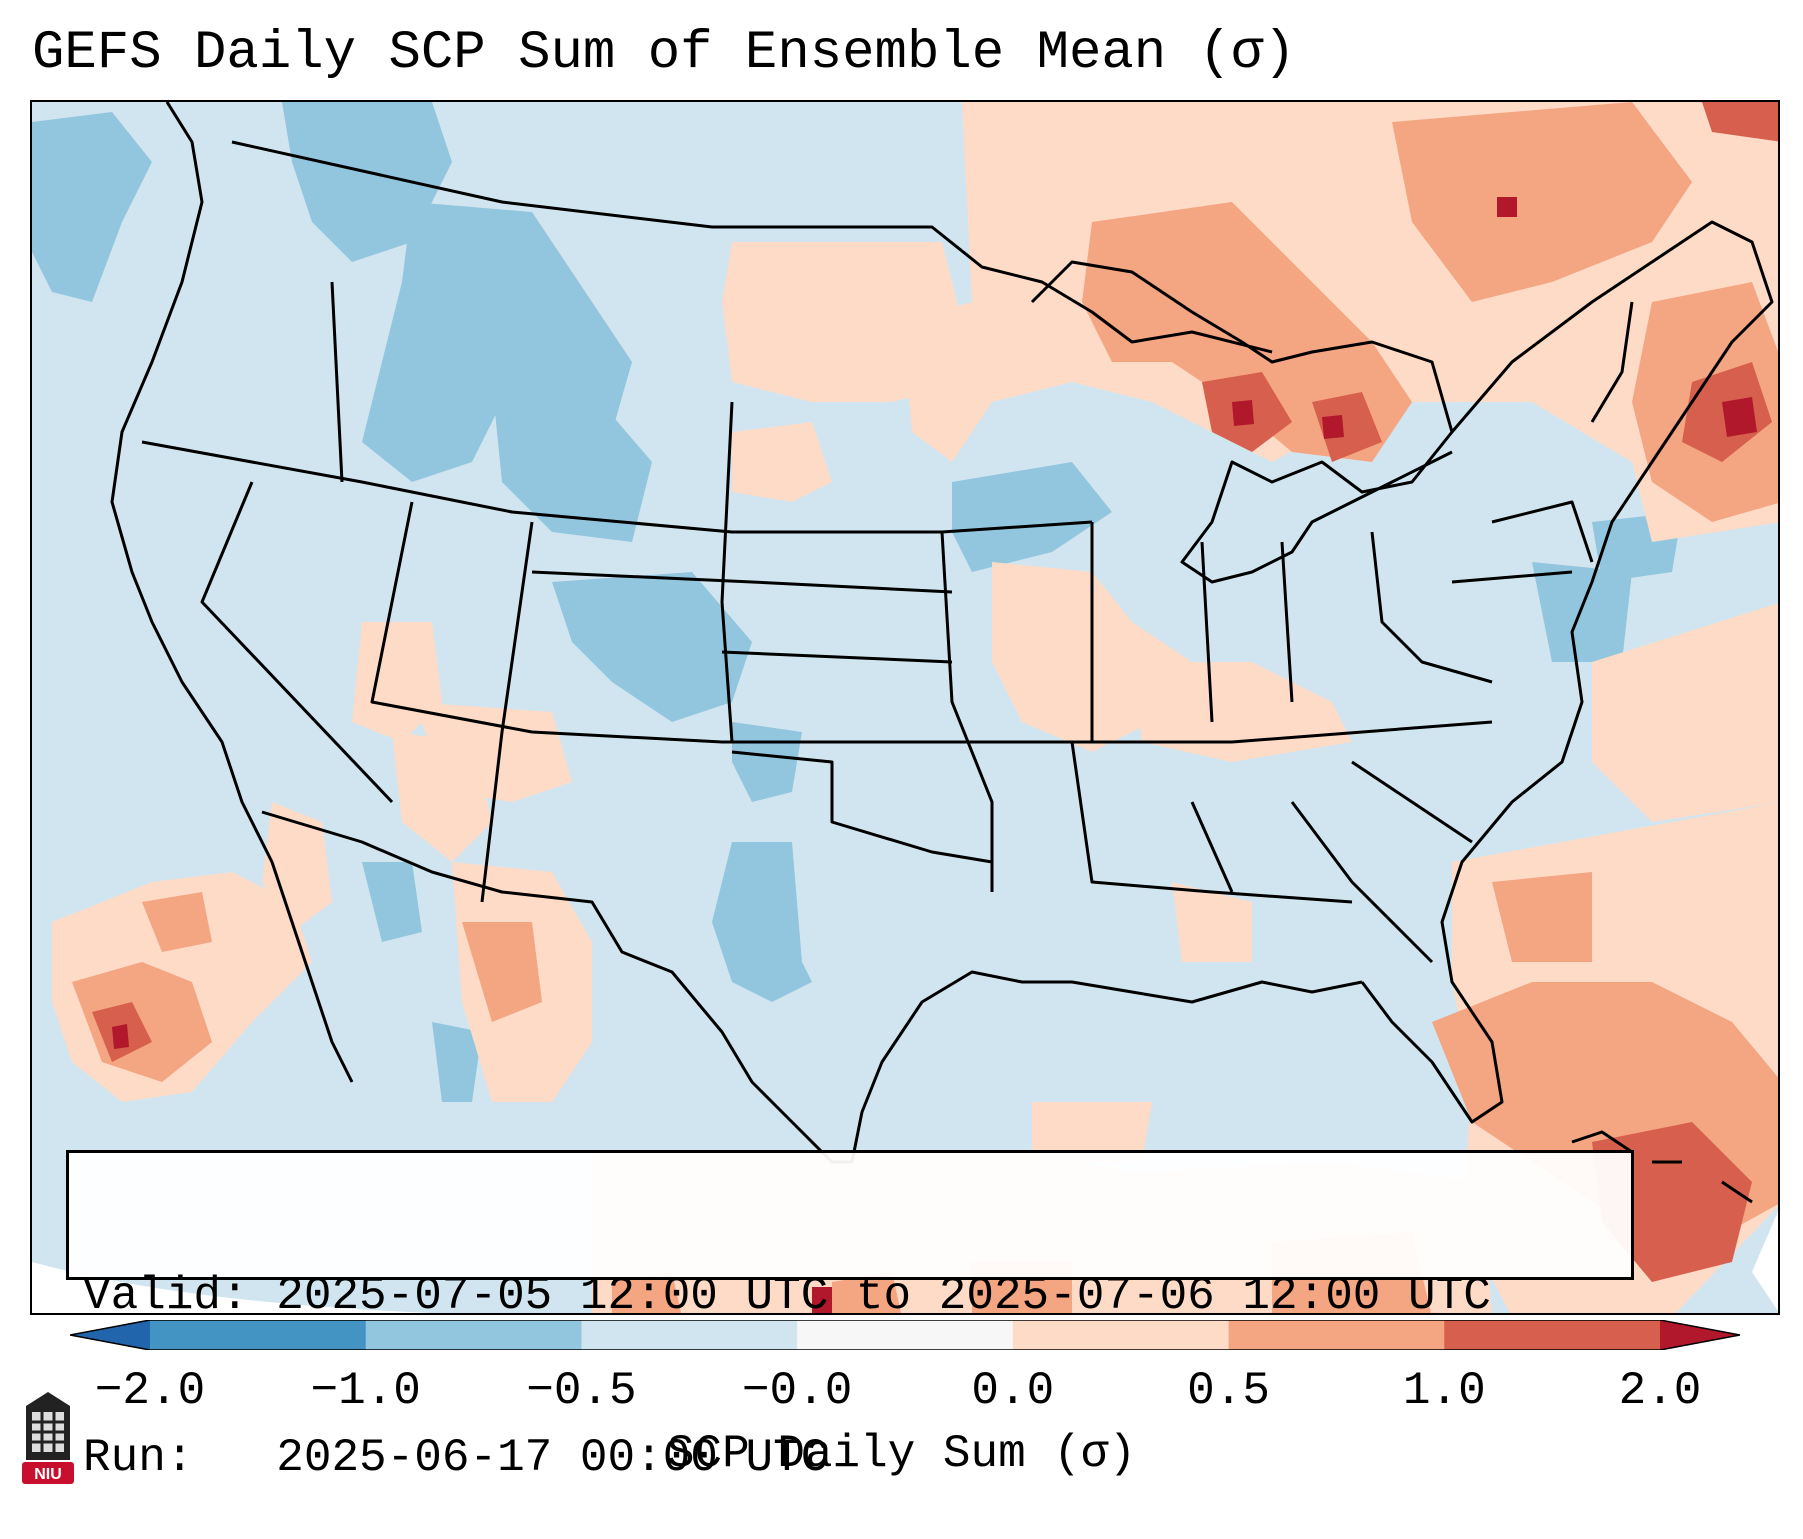 Image resolution: width=1803 pixels, height=1539 pixels. Describe the element at coordinates (556, 987) in the screenshot. I see `mexico-border` at that location.